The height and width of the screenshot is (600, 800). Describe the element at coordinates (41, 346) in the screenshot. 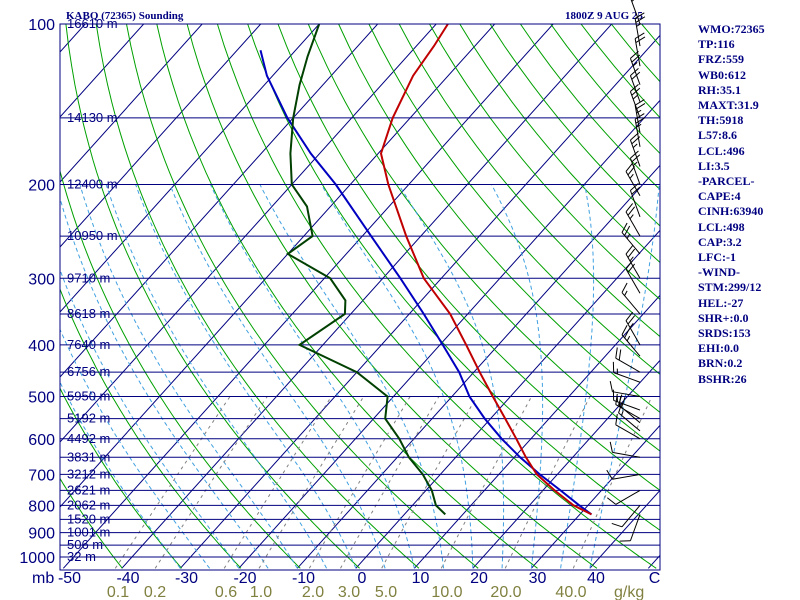

I see `pressure-label: 400` at that location.